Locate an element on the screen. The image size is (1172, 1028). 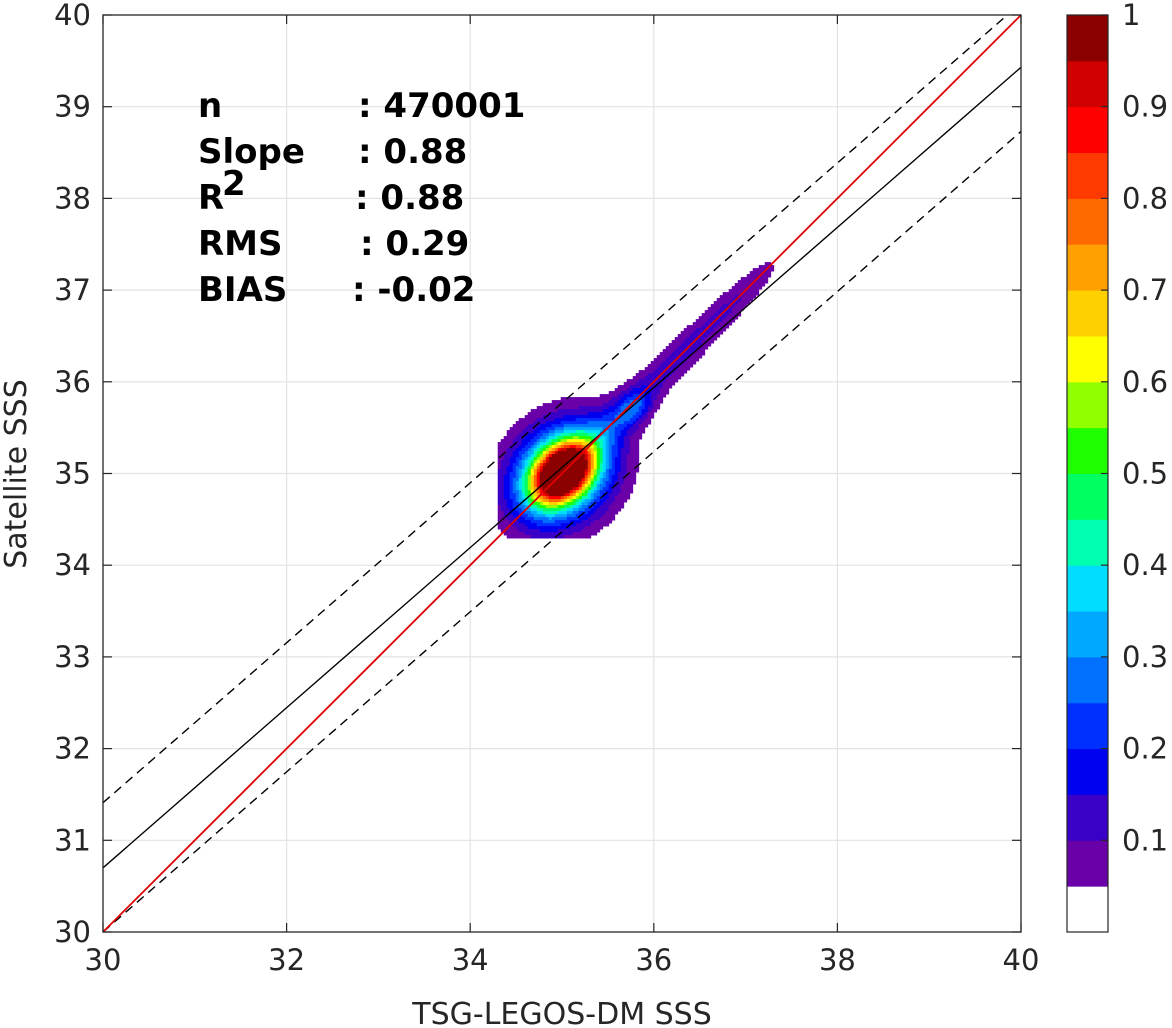
stats-label: RMS is located at coordinates (240, 244).